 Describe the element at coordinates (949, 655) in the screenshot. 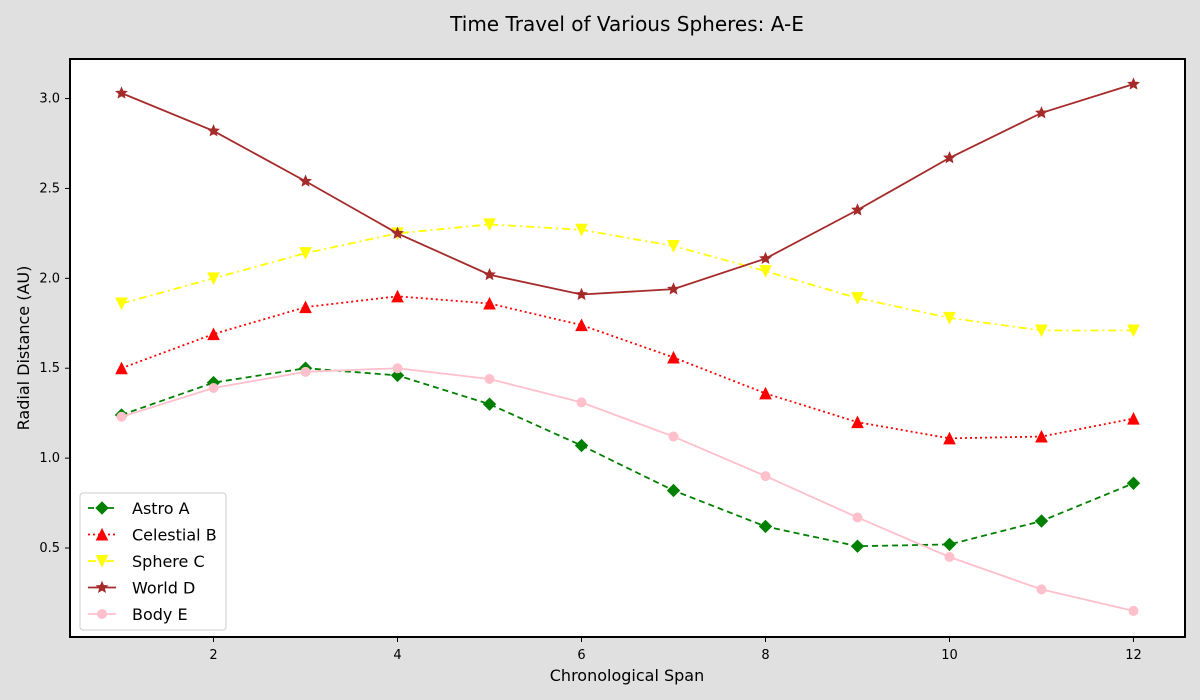

I see `x-tick-label: 10` at that location.